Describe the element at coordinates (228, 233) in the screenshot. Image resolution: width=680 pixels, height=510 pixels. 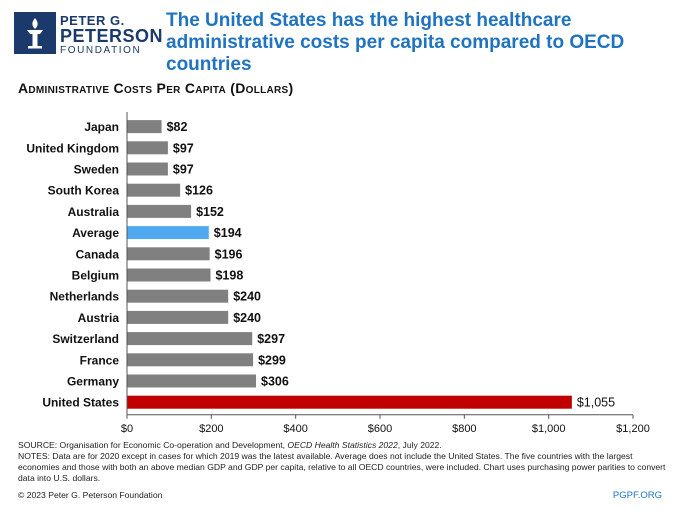
I see `value-label: $194` at that location.